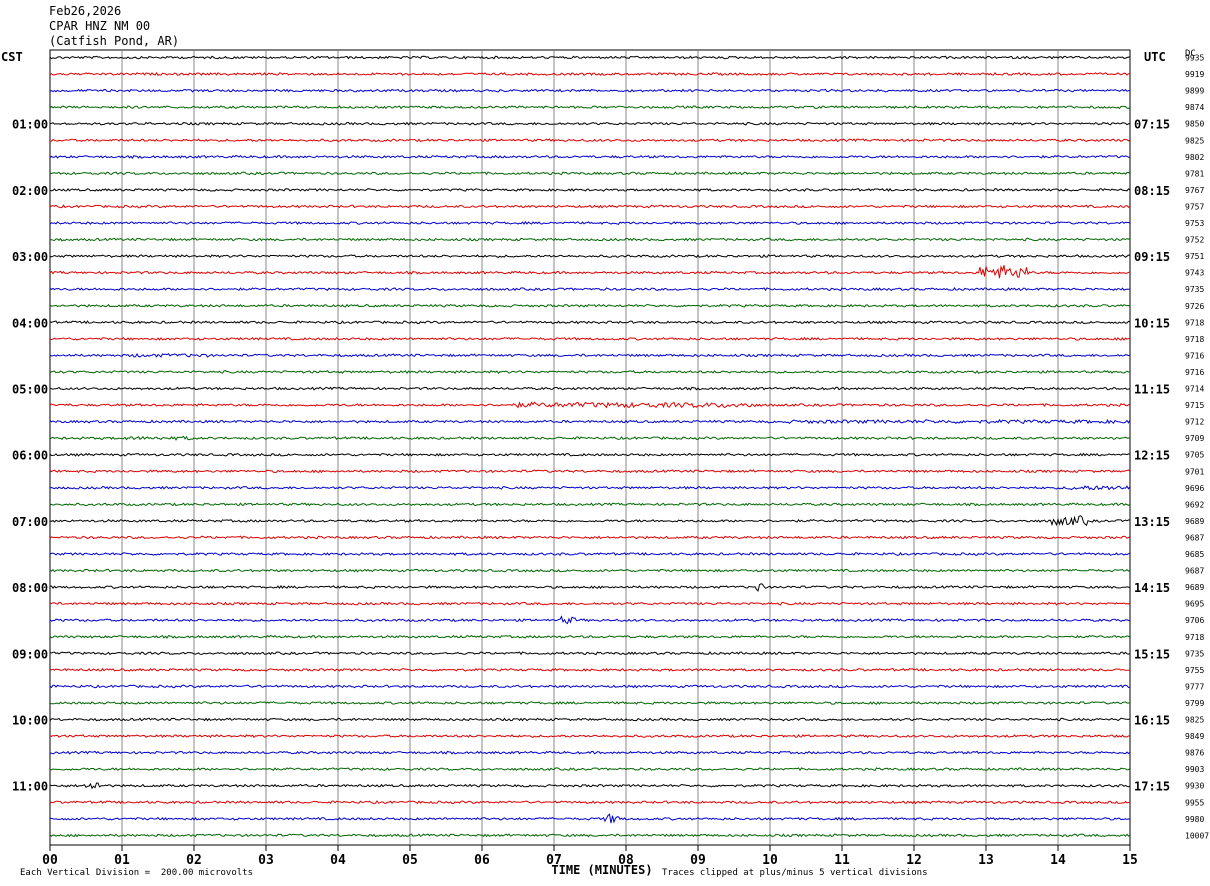 The image size is (1210, 886). Describe the element at coordinates (1152, 323) in the screenshot. I see `right-hour-label: 10:15` at that location.